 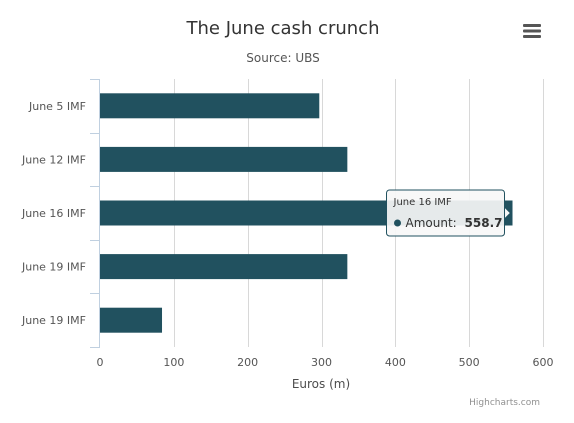 What do you see at coordinates (469, 362) in the screenshot?
I see `x-tick-label: 500` at bounding box center [469, 362].